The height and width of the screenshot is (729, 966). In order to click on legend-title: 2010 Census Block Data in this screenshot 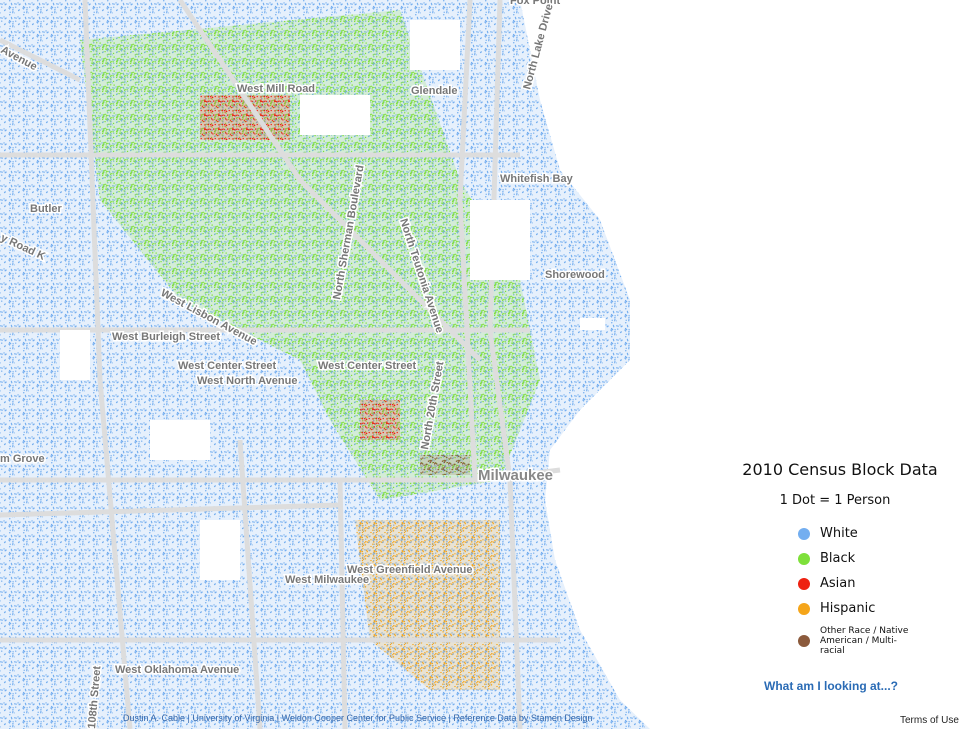, I will do `click(840, 469)`.